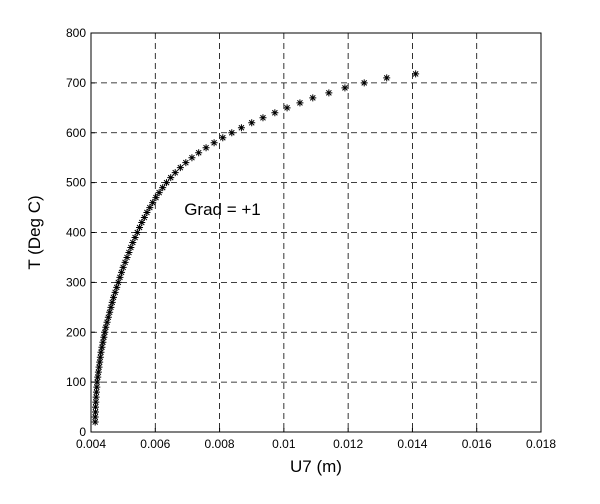  What do you see at coordinates (76, 133) in the screenshot?
I see `y-tick-label: 600` at bounding box center [76, 133].